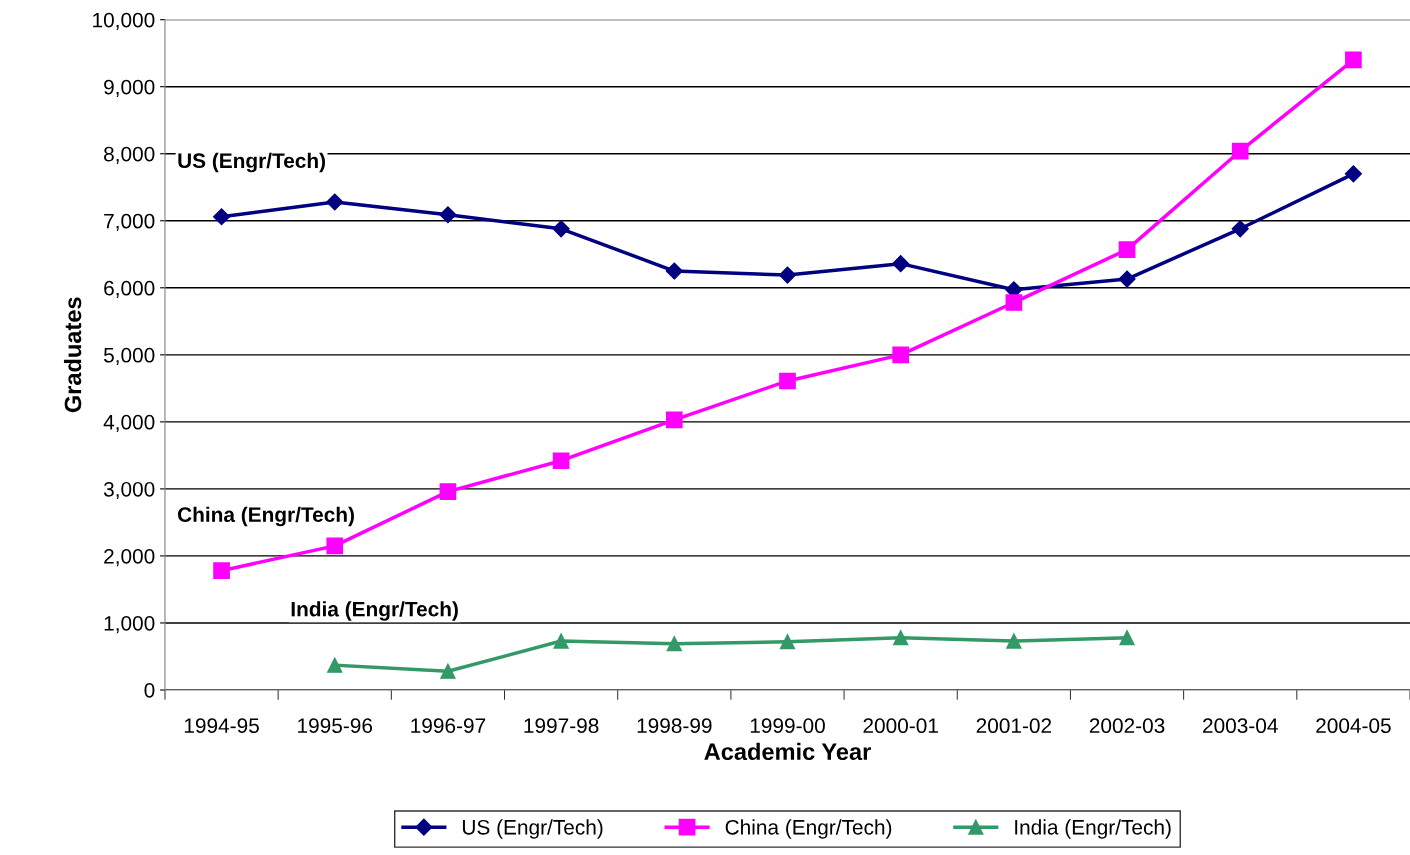 This screenshot has width=1410, height=855. What do you see at coordinates (1093, 829) in the screenshot?
I see `legend-label: India (Engr/Tech)` at bounding box center [1093, 829].